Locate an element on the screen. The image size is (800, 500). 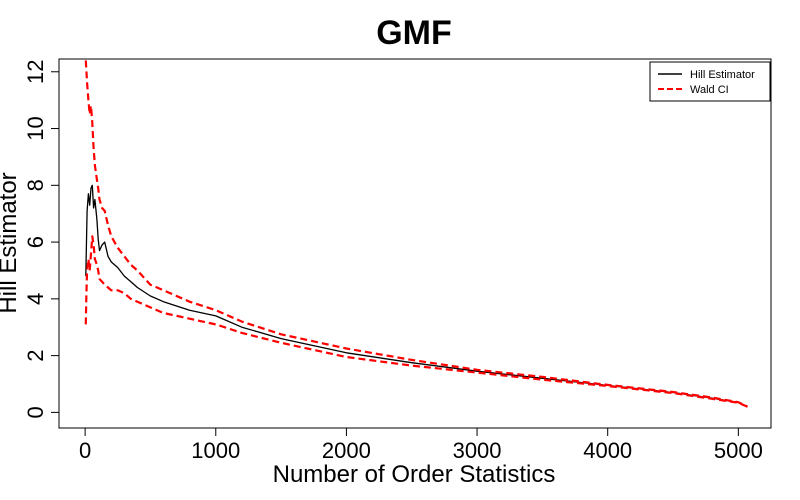
y-axis: 0 2 4 6 8 10 12 is located at coordinates (41, 239).